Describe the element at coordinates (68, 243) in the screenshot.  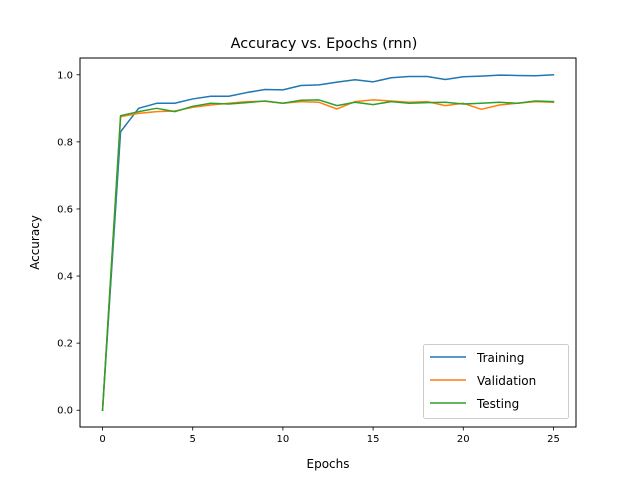
I see `y-axis-ticks: 0.0 0.2 0.4 0.6 0.8 1.0` at that location.